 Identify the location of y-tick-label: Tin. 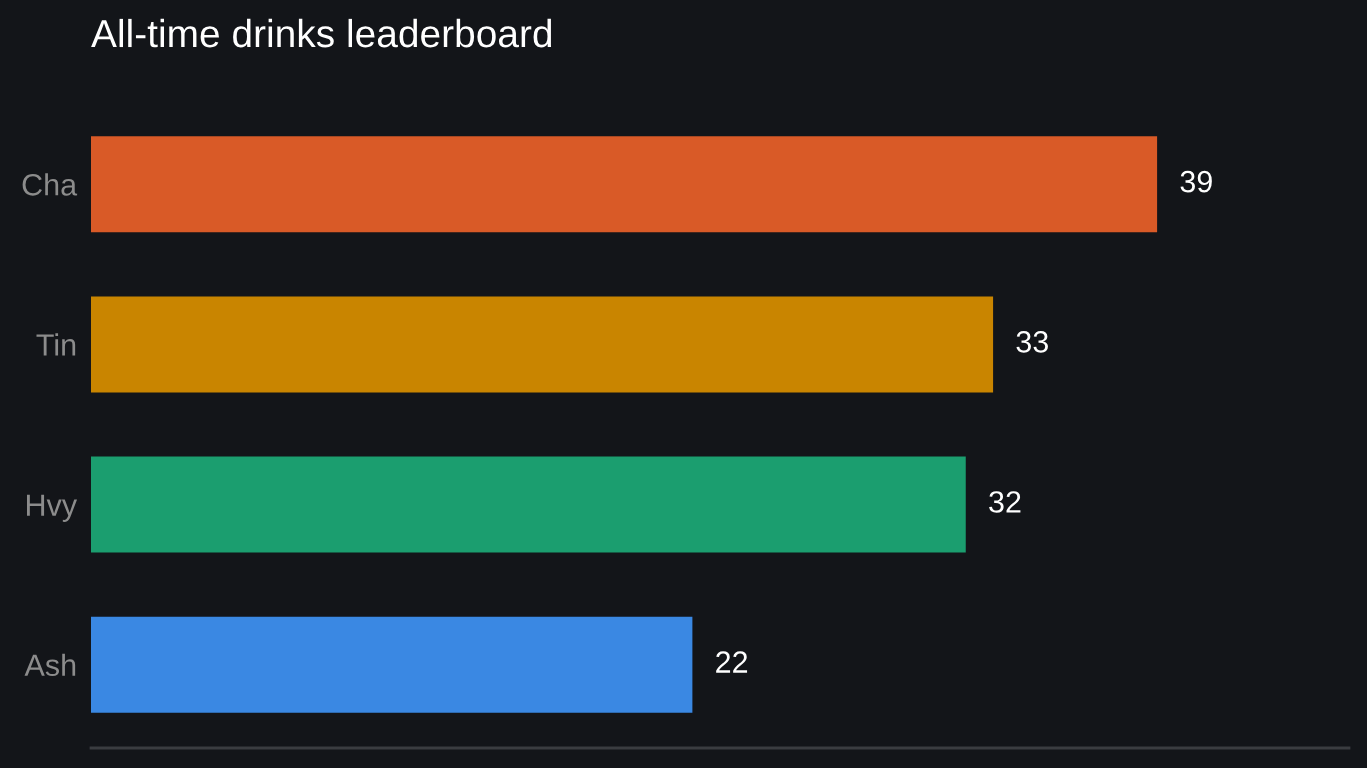
(56, 344).